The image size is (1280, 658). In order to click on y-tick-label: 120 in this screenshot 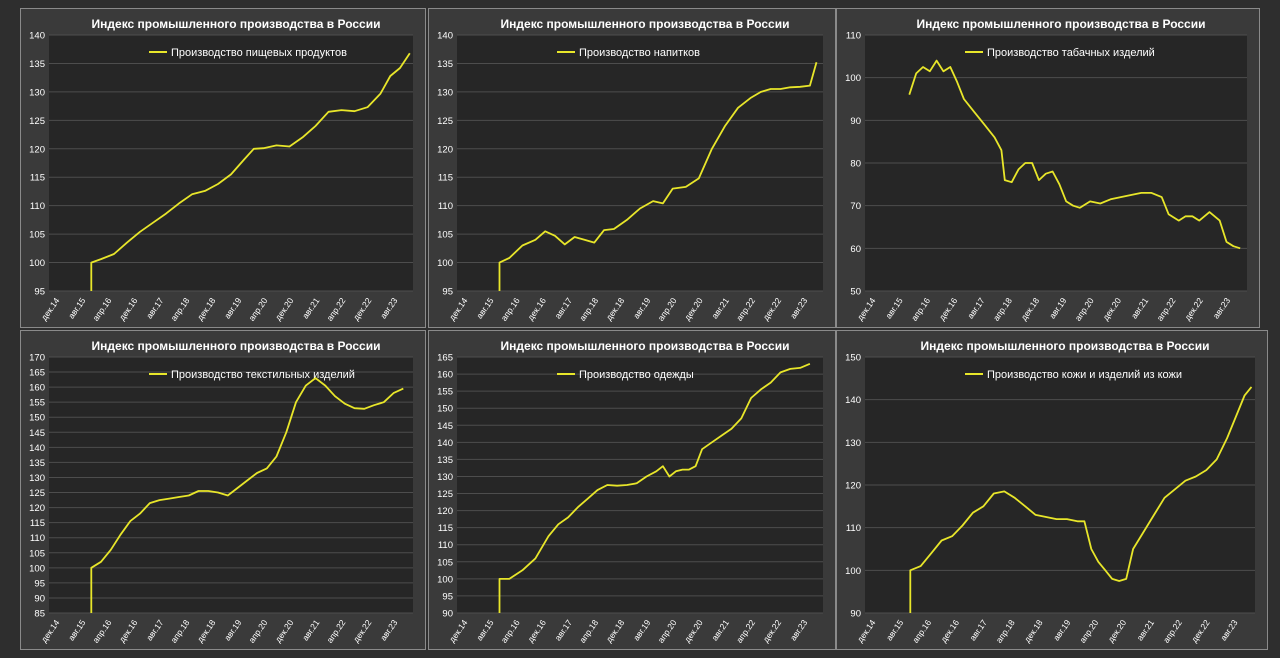, I will do `click(445, 511)`.